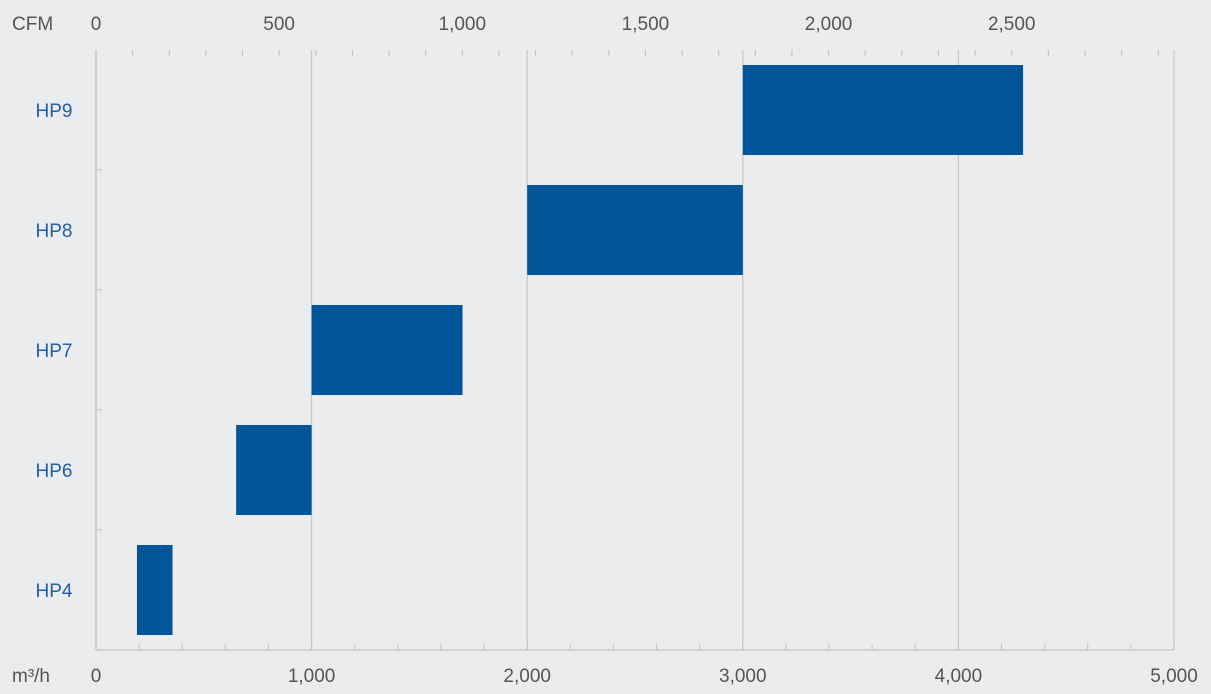  I want to click on x2-tick-label: 1,000, so click(463, 24).